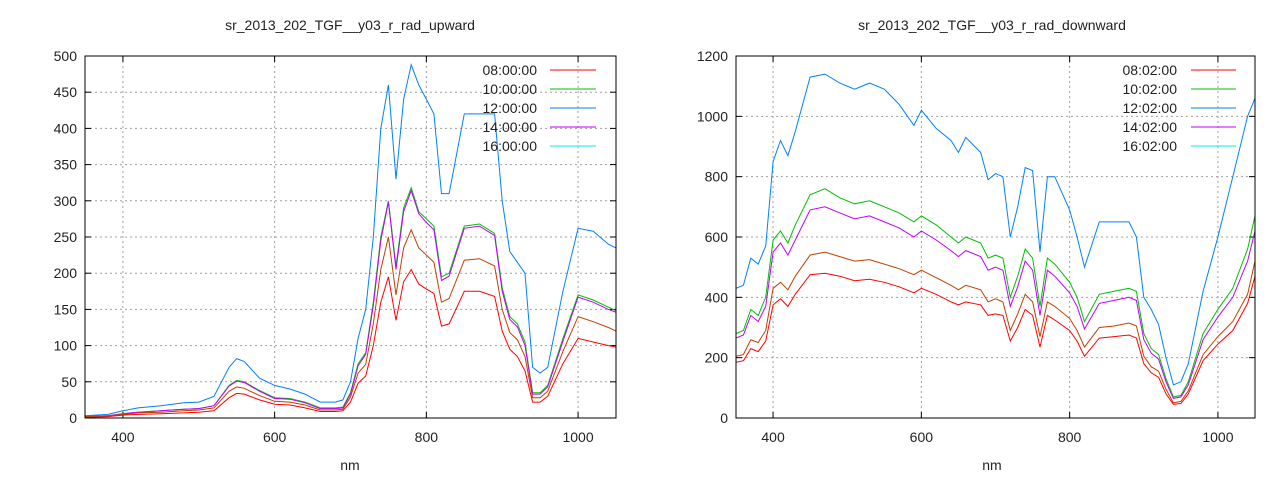  Describe the element at coordinates (350, 25) in the screenshot. I see `chart-title: sr_2013_202_TGF__y03_r_rad_upward` at that location.